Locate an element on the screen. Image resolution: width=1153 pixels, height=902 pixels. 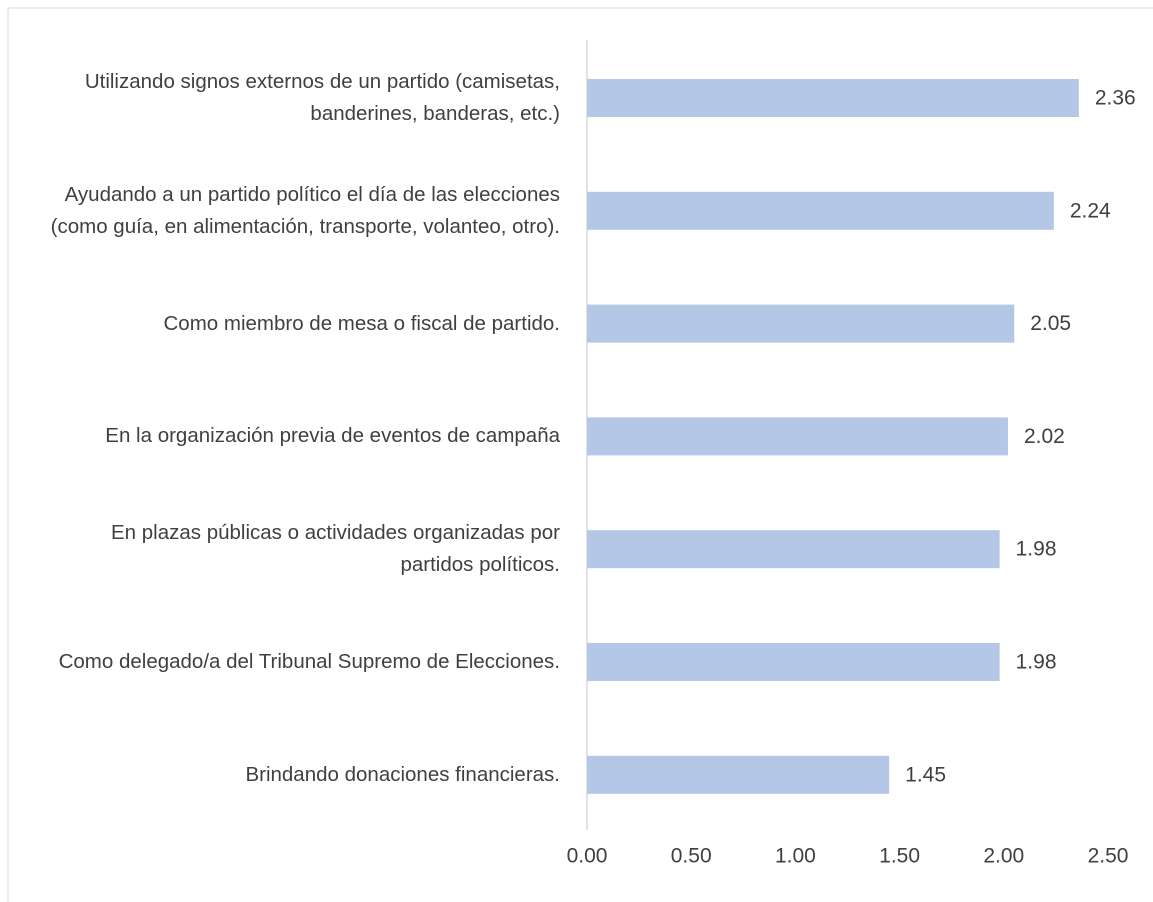
x-tick-label: 2.50 is located at coordinates (1108, 856).